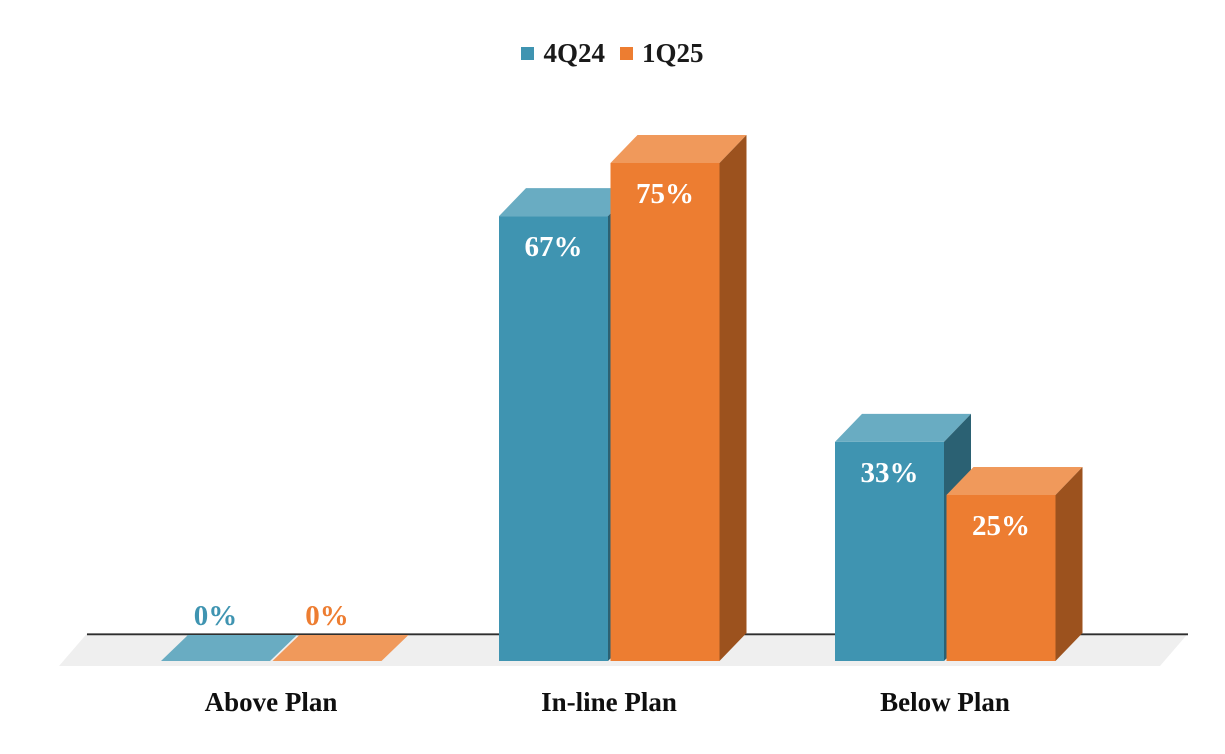 Image resolution: width=1225 pixels, height=754 pixels. What do you see at coordinates (945, 702) in the screenshot?
I see `category-label-below-plan: Below Plan` at bounding box center [945, 702].